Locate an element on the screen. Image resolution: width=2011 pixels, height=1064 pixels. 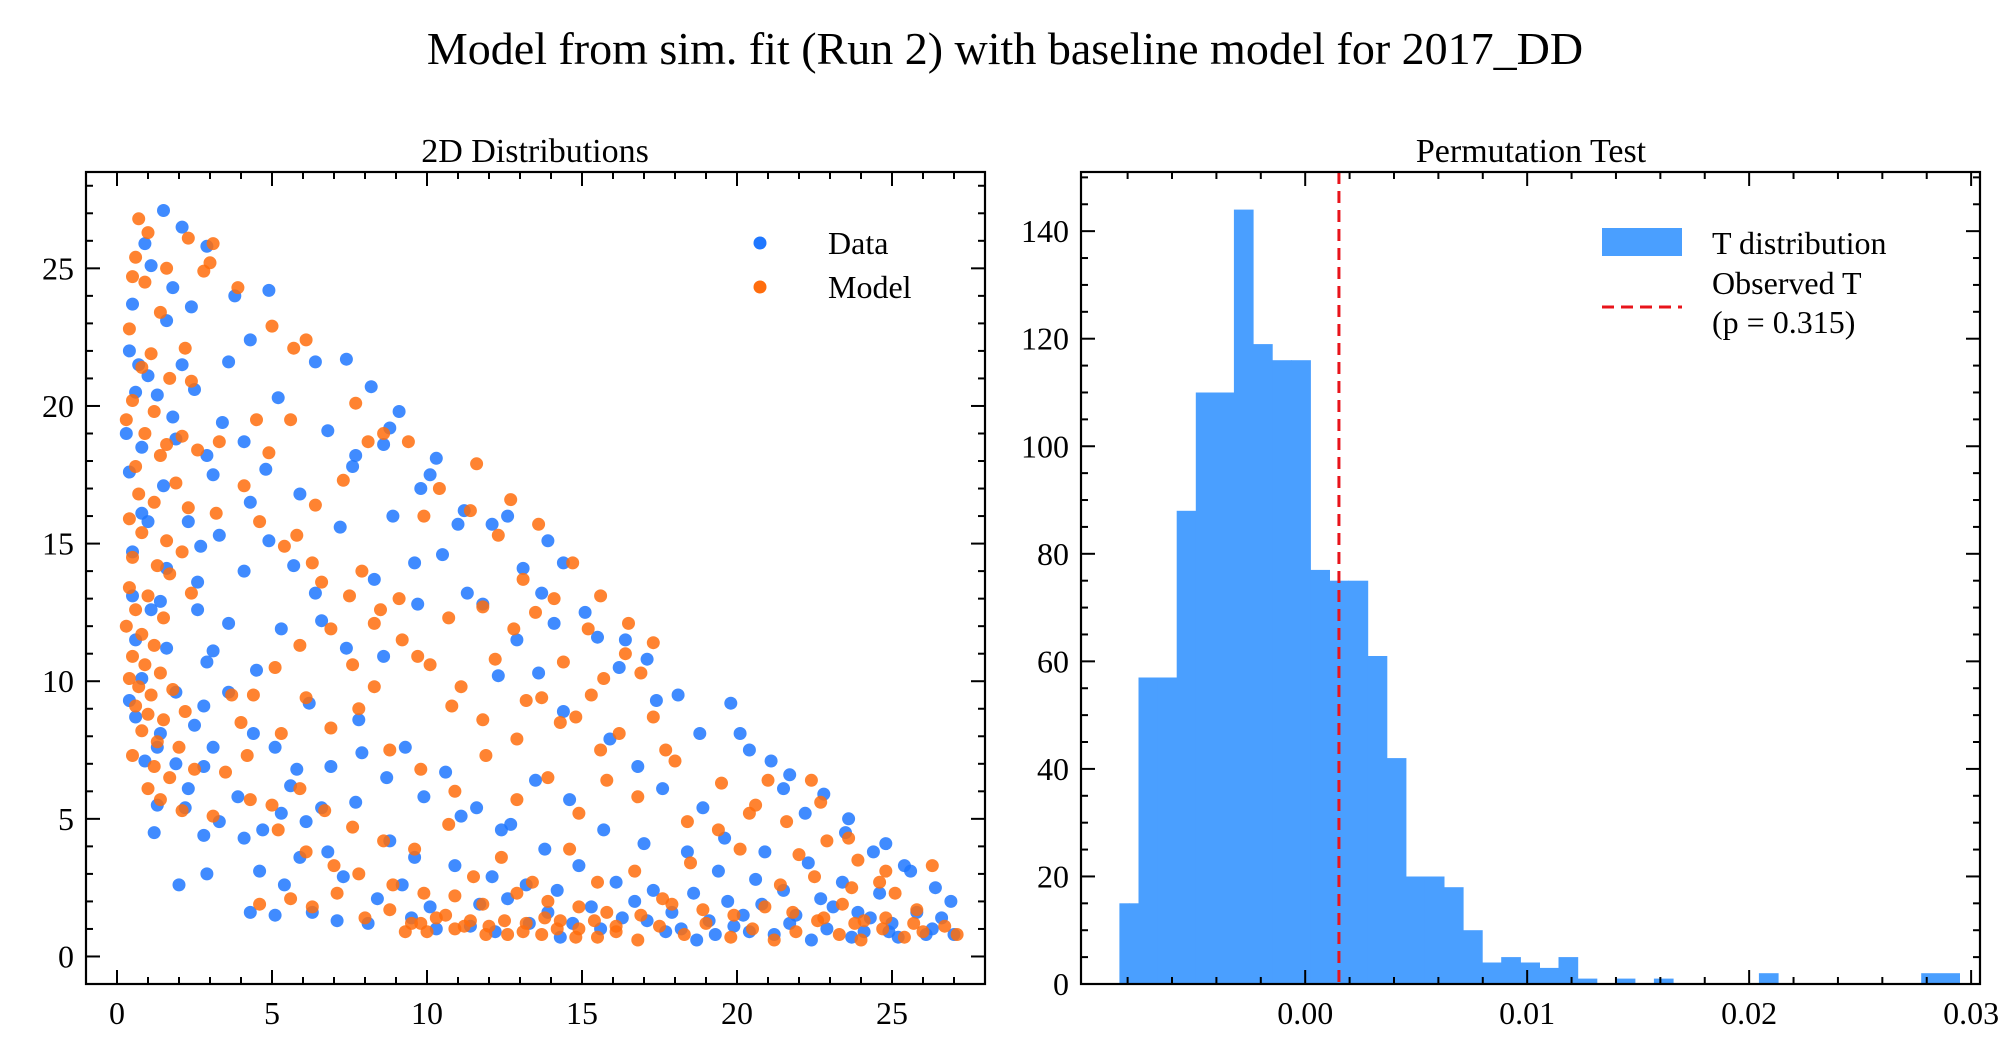
scatter-ytick-label: 20 is located at coordinates (58, 406).